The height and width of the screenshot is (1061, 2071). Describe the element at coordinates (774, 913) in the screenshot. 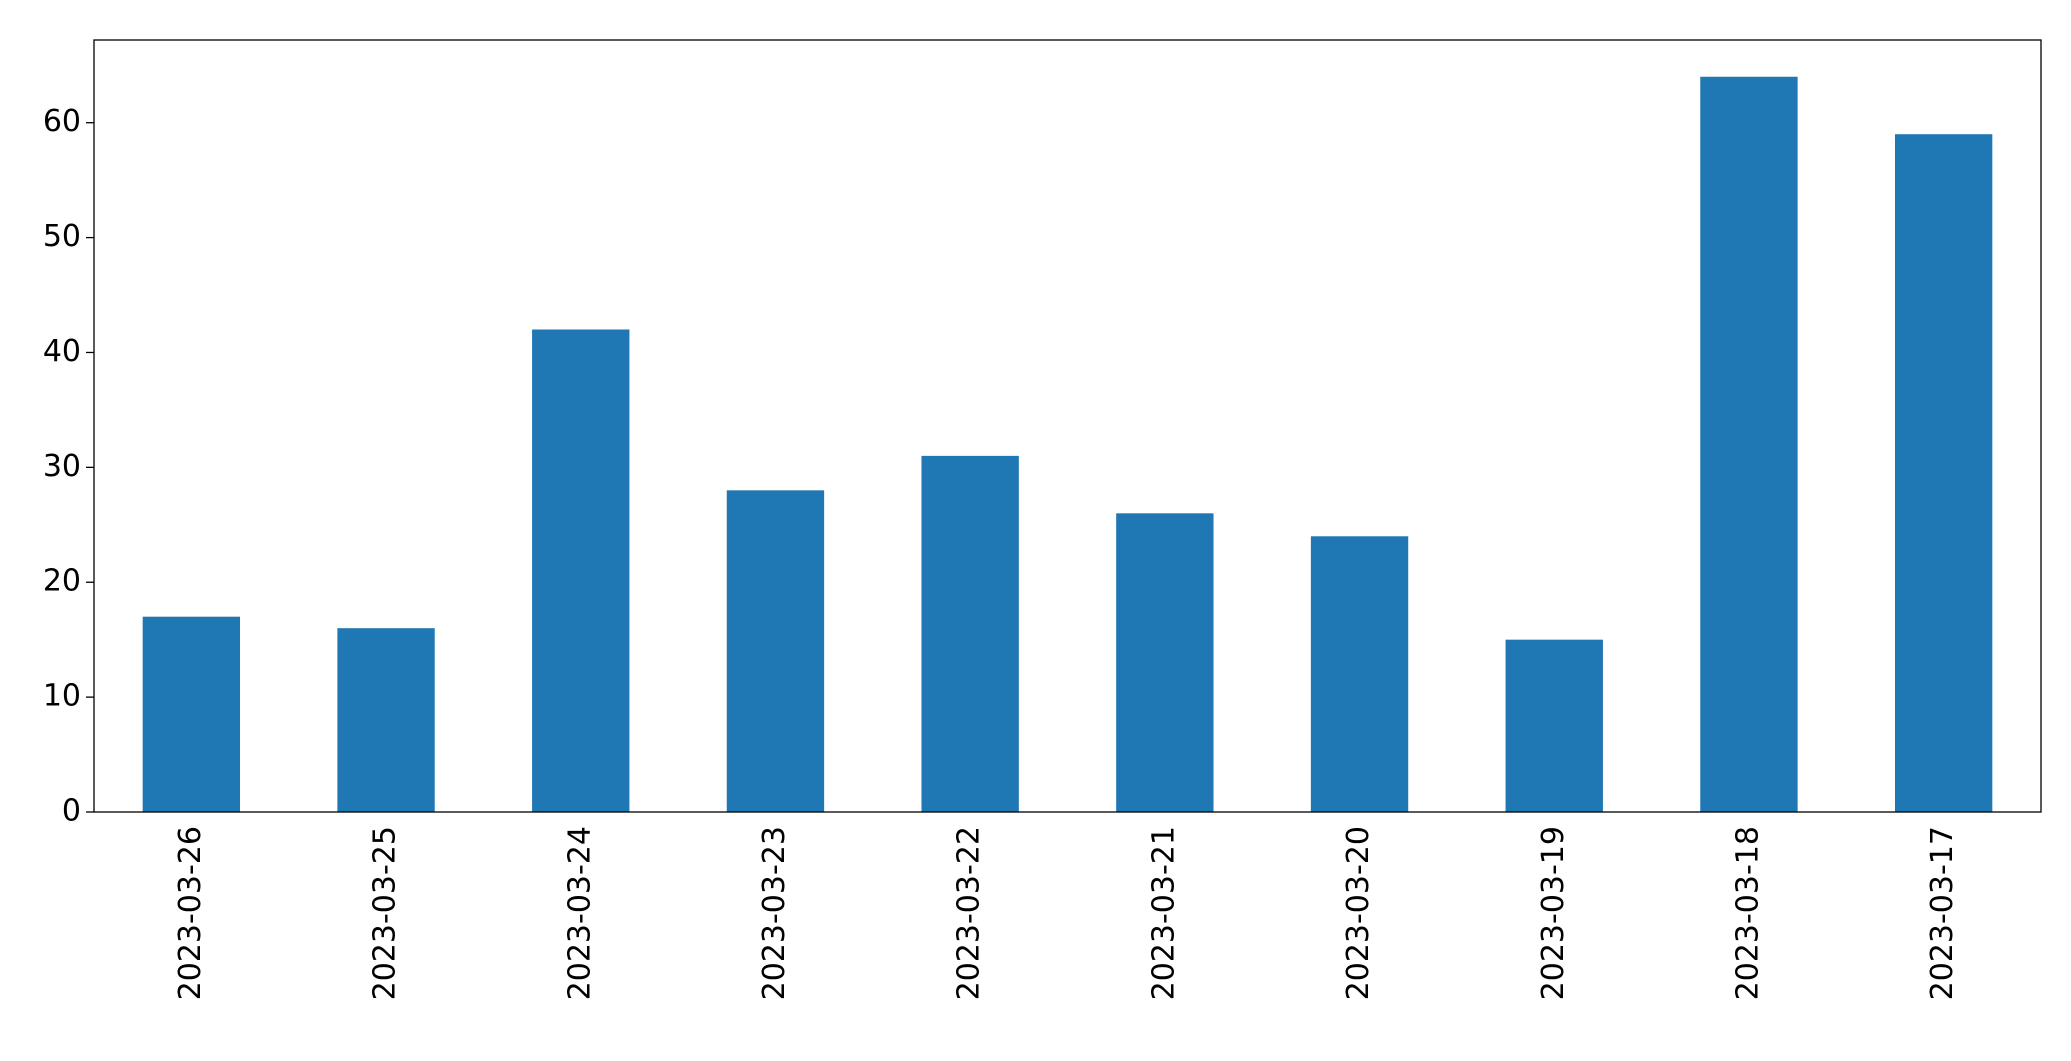

I see `x-tick-label: 2023-03-23` at that location.